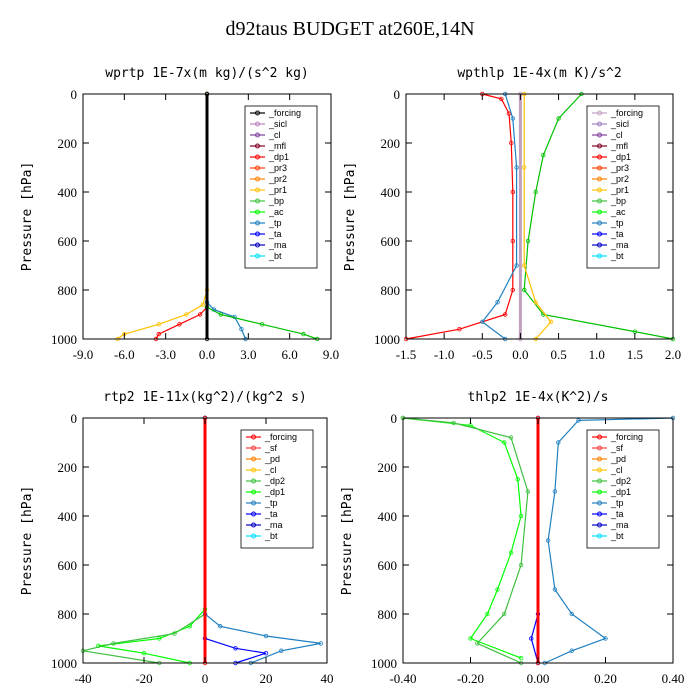 The image size is (700, 700). I want to click on x-tick-label: -0.40, so click(402, 678).